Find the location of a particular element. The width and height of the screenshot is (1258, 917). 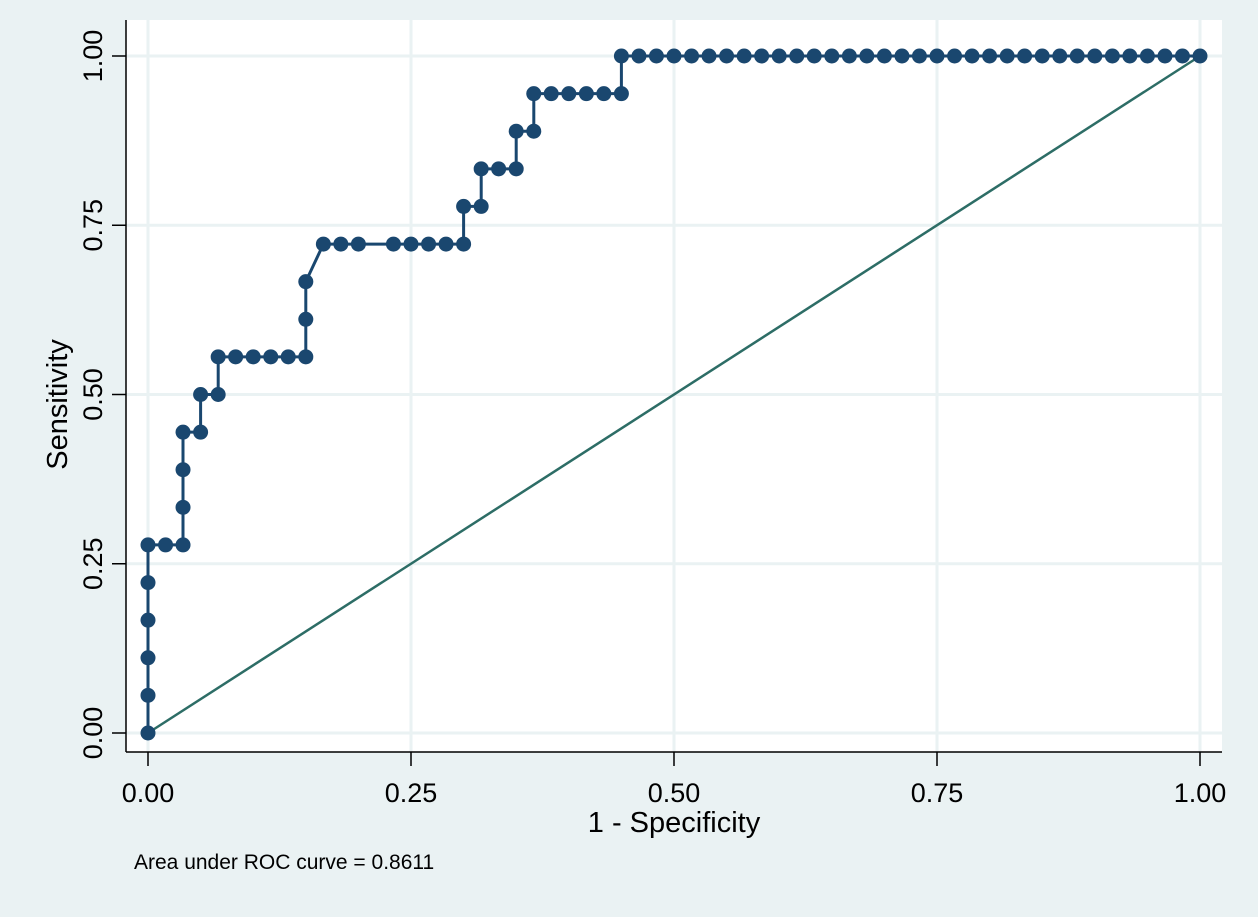

auc-note: Area under ROC curve = 0.8611 is located at coordinates (284, 862).